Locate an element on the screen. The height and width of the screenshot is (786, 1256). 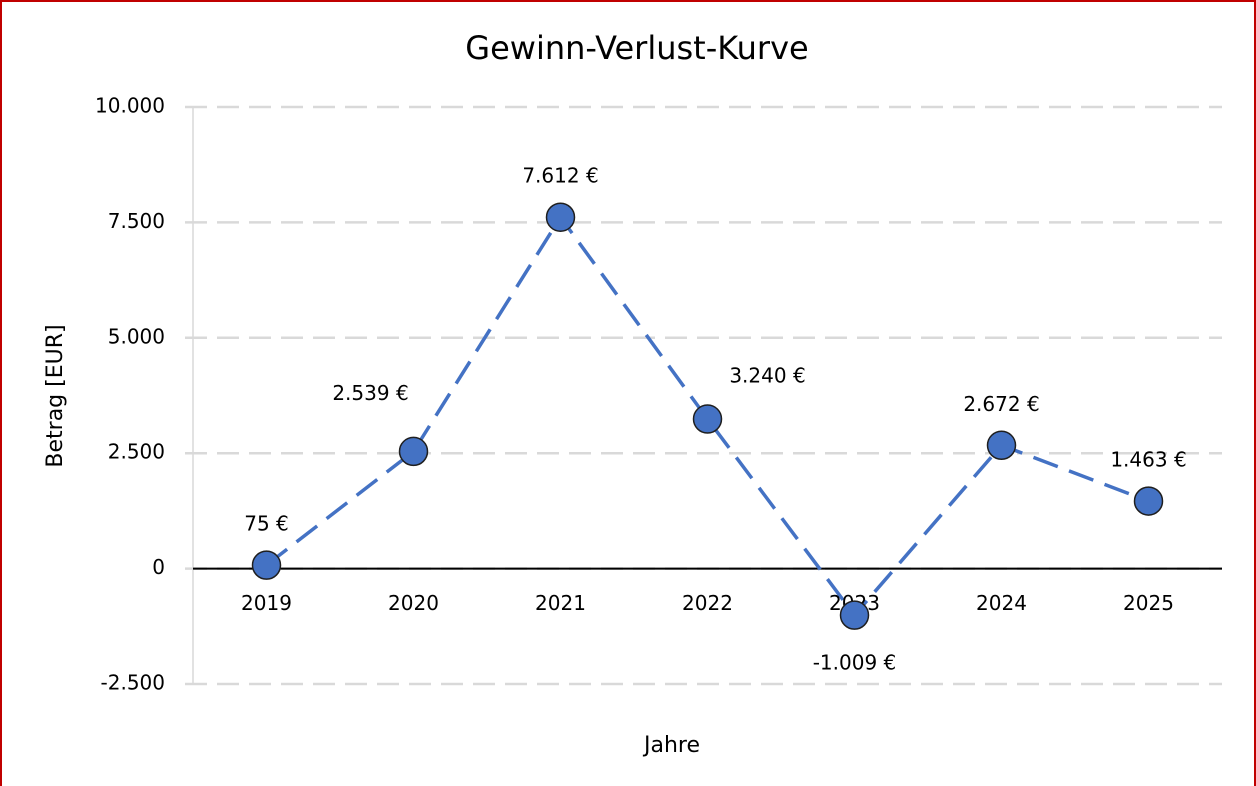
y-tick-label: 10.000 is located at coordinates (130, 106).